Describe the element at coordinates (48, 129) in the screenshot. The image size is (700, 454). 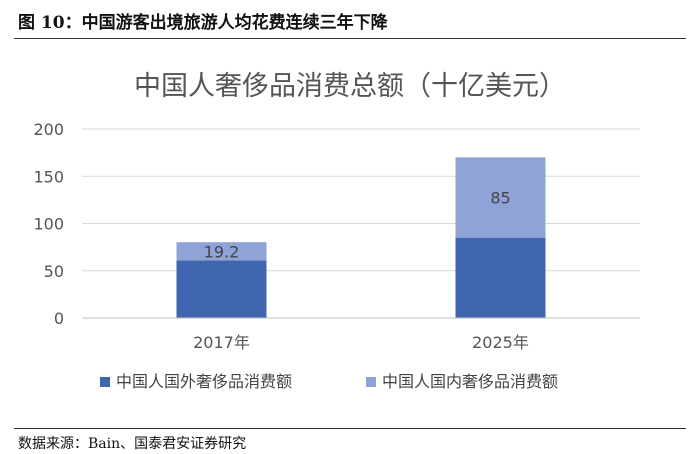
I see `y-tick-label: 200` at that location.